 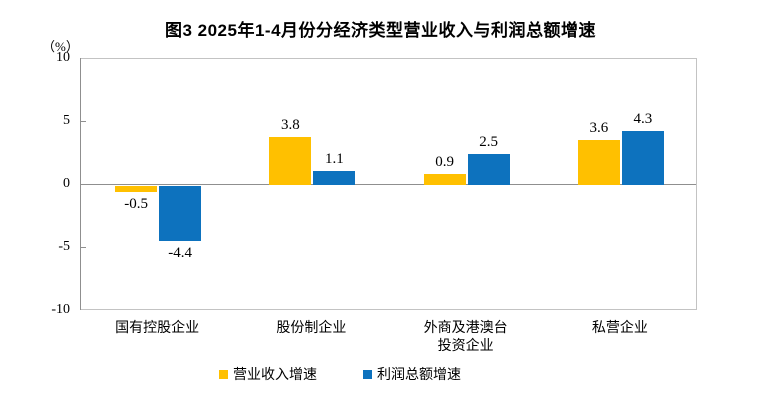 What do you see at coordinates (599, 127) in the screenshot?
I see `bar-value-label: 3.6` at bounding box center [599, 127].